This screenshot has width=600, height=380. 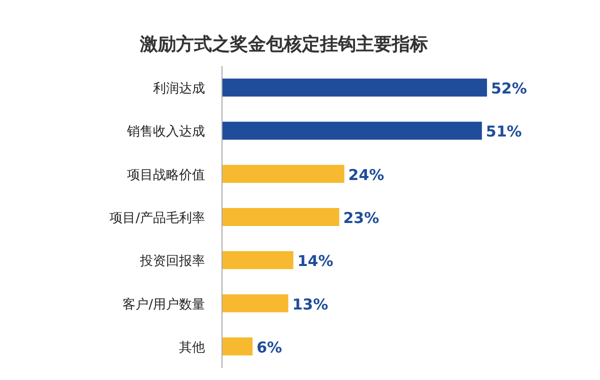 I want to click on data-label: 23%, so click(x=361, y=218).